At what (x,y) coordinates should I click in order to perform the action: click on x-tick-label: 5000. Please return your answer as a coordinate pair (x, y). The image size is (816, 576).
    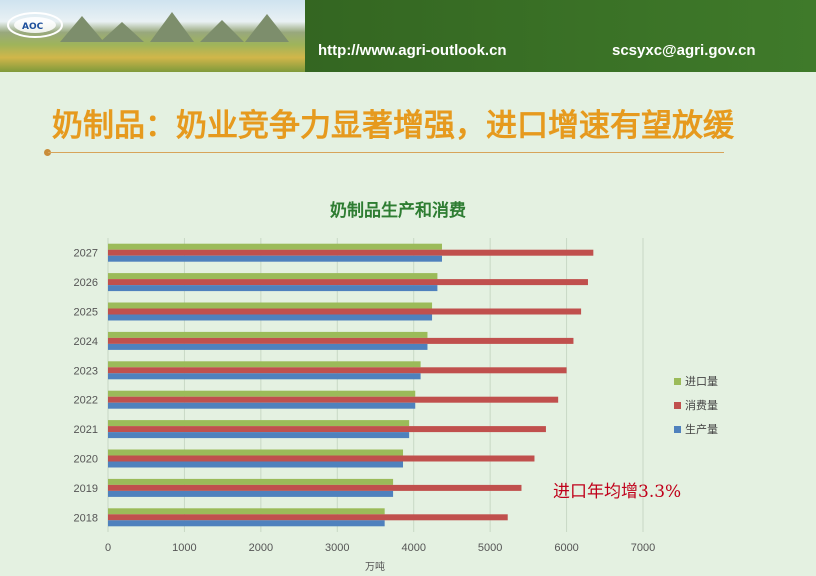
    Looking at the image, I should click on (490, 548).